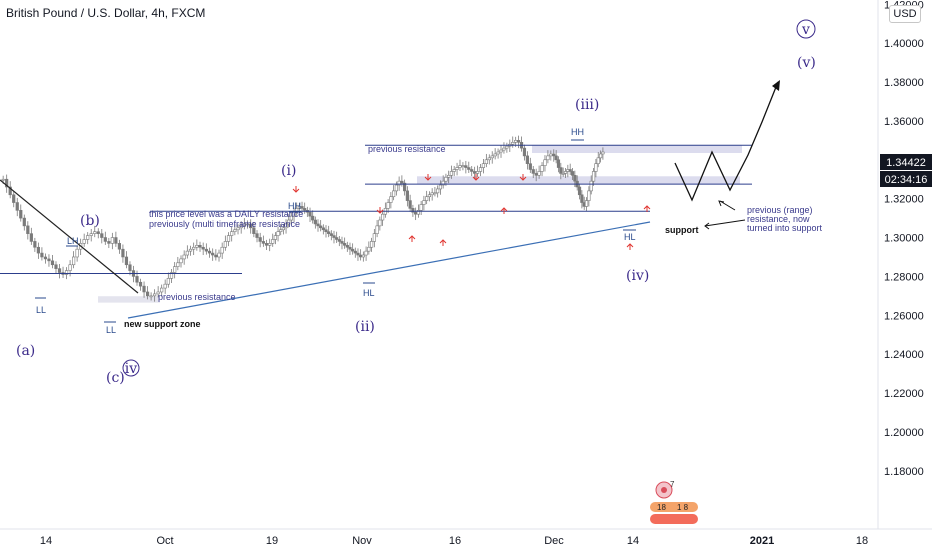  Describe the element at coordinates (904, 83) in the screenshot. I see `y-tick-label: 1.38000` at that location.